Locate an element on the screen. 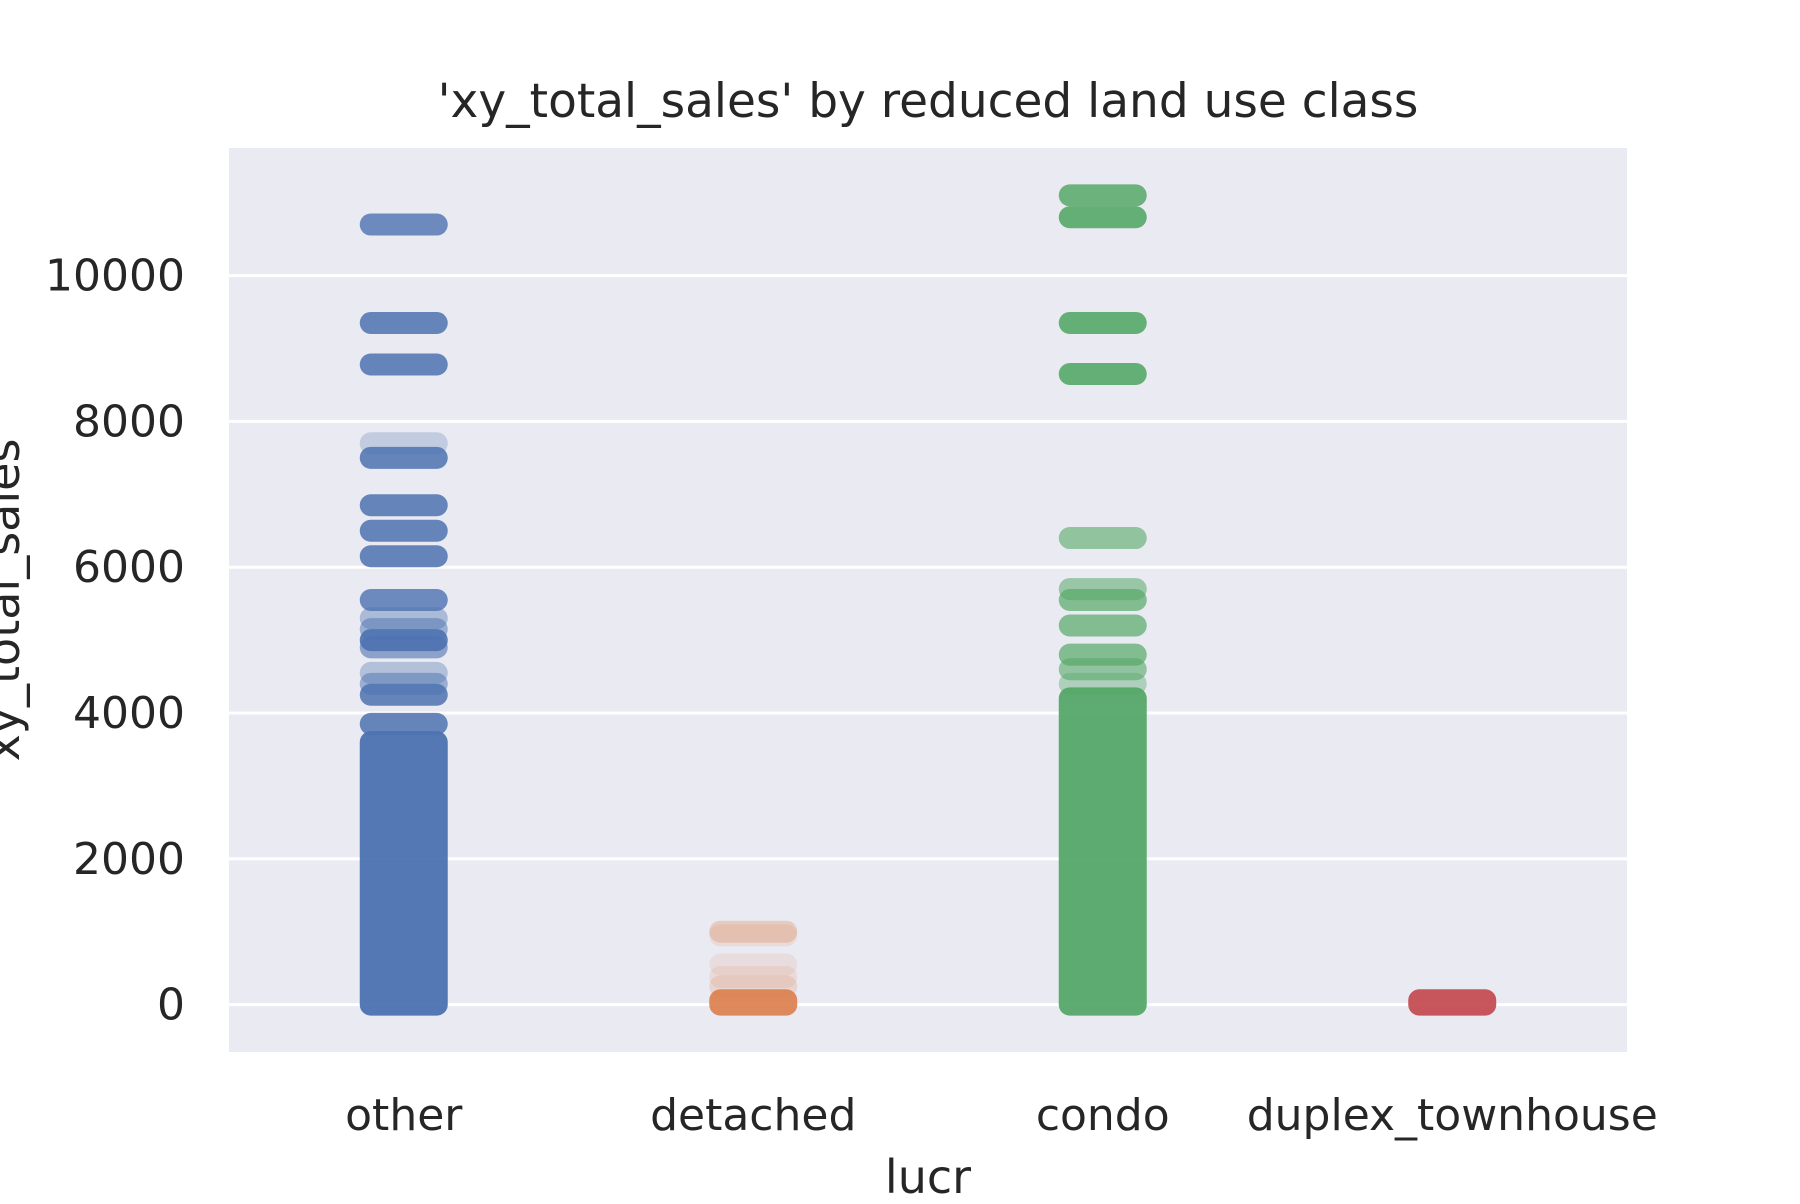  series-duplex_townhouse is located at coordinates (1452, 1002).